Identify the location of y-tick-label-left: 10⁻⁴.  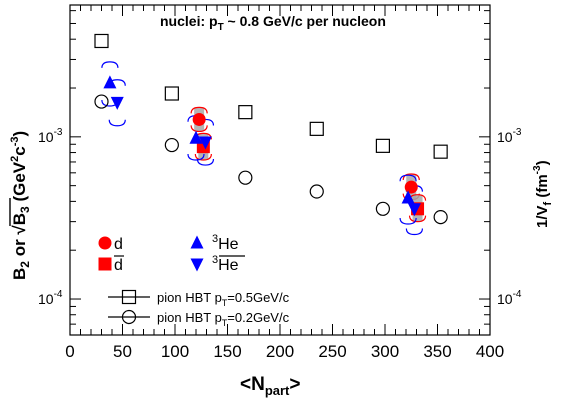
(50, 298).